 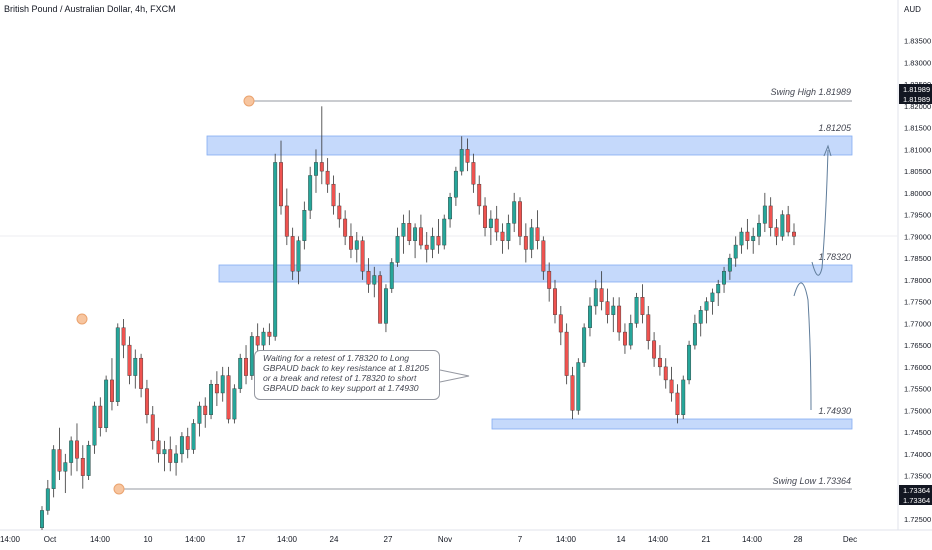 I want to click on short-projection-path, so click(x=802, y=346).